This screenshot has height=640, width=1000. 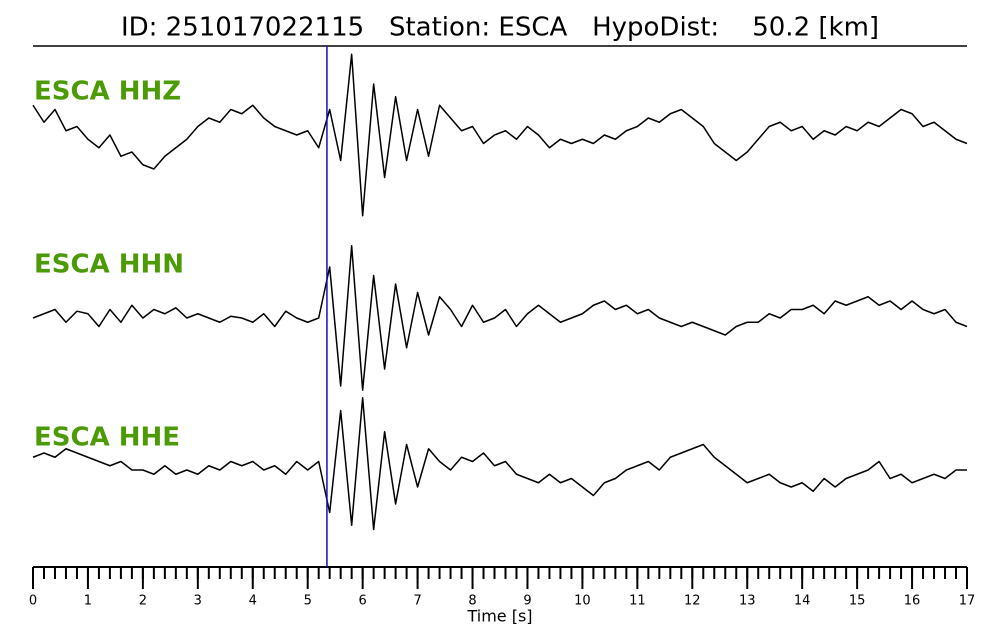 What do you see at coordinates (109, 265) in the screenshot?
I see `trace-label: ESCA HHN` at bounding box center [109, 265].